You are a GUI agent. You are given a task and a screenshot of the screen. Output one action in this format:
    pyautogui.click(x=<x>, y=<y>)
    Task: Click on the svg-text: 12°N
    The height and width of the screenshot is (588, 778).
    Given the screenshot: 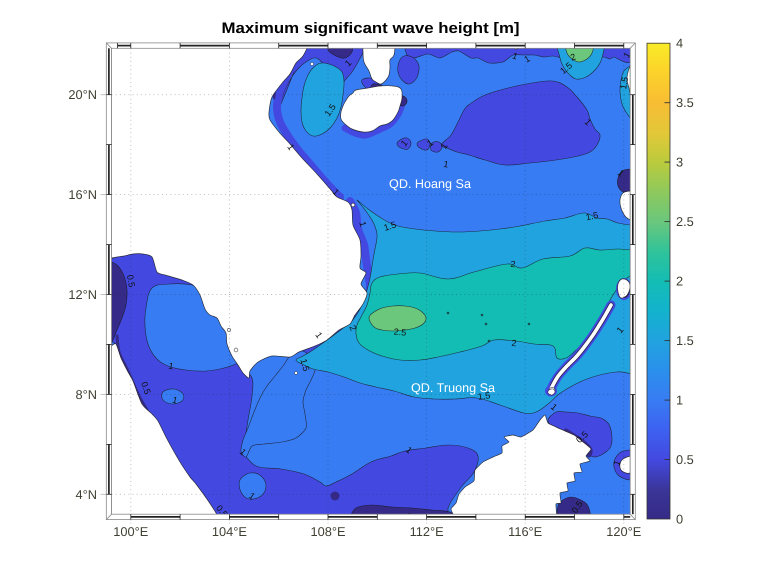 What is the action you would take?
    pyautogui.click(x=82, y=294)
    